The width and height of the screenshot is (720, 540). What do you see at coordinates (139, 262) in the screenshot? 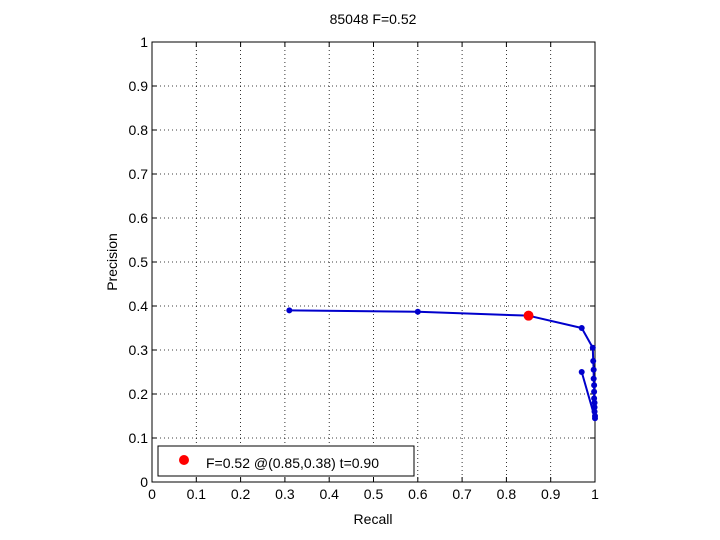
I see `y-tick-label: 0.5` at bounding box center [139, 262].